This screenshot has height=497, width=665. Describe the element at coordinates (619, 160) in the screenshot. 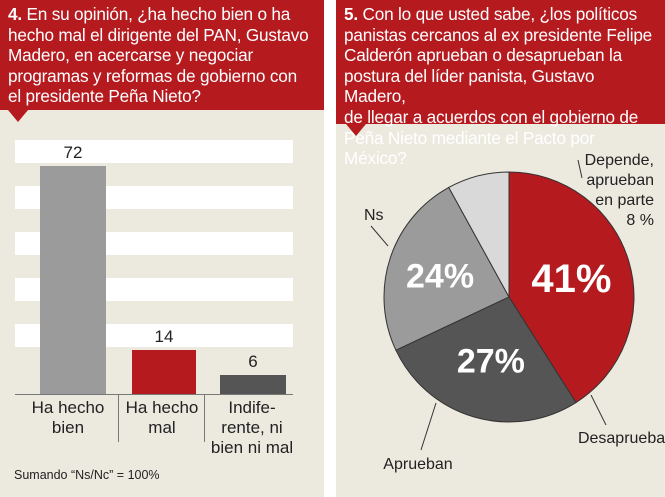

I see `slice-name-label: Depende,` at that location.